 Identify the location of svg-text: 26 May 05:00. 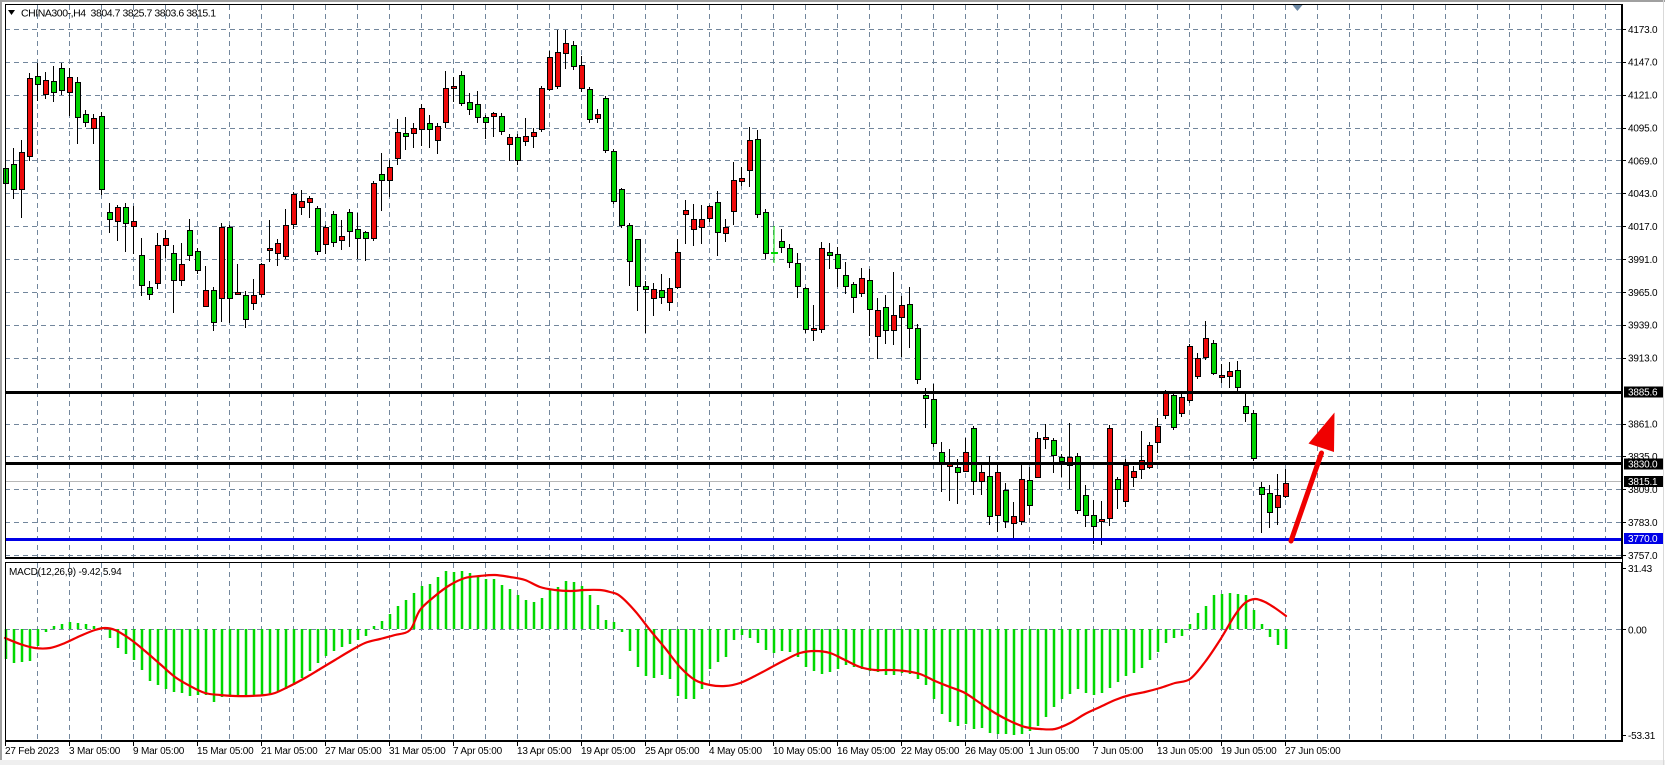
(994, 751).